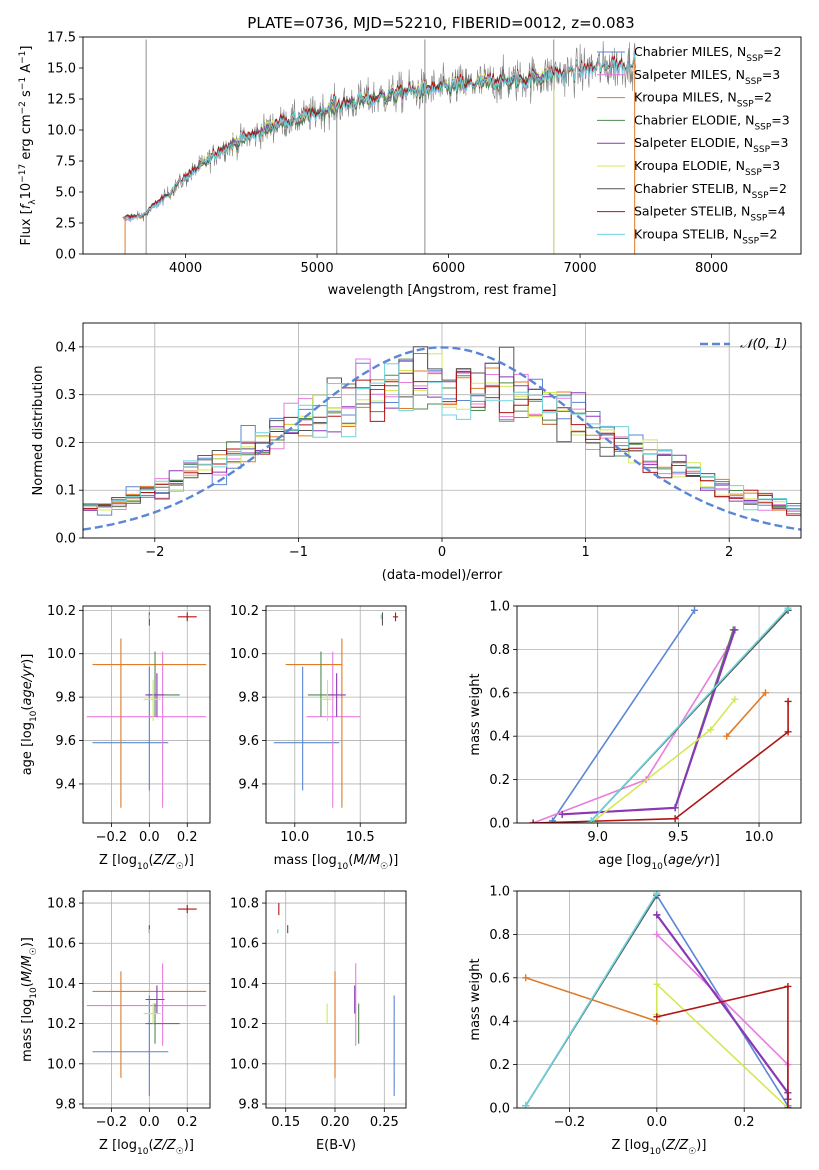 The height and width of the screenshot is (1170, 819). Describe the element at coordinates (248, 698) in the screenshot. I see `y-tick-label: 9.8` at that location.